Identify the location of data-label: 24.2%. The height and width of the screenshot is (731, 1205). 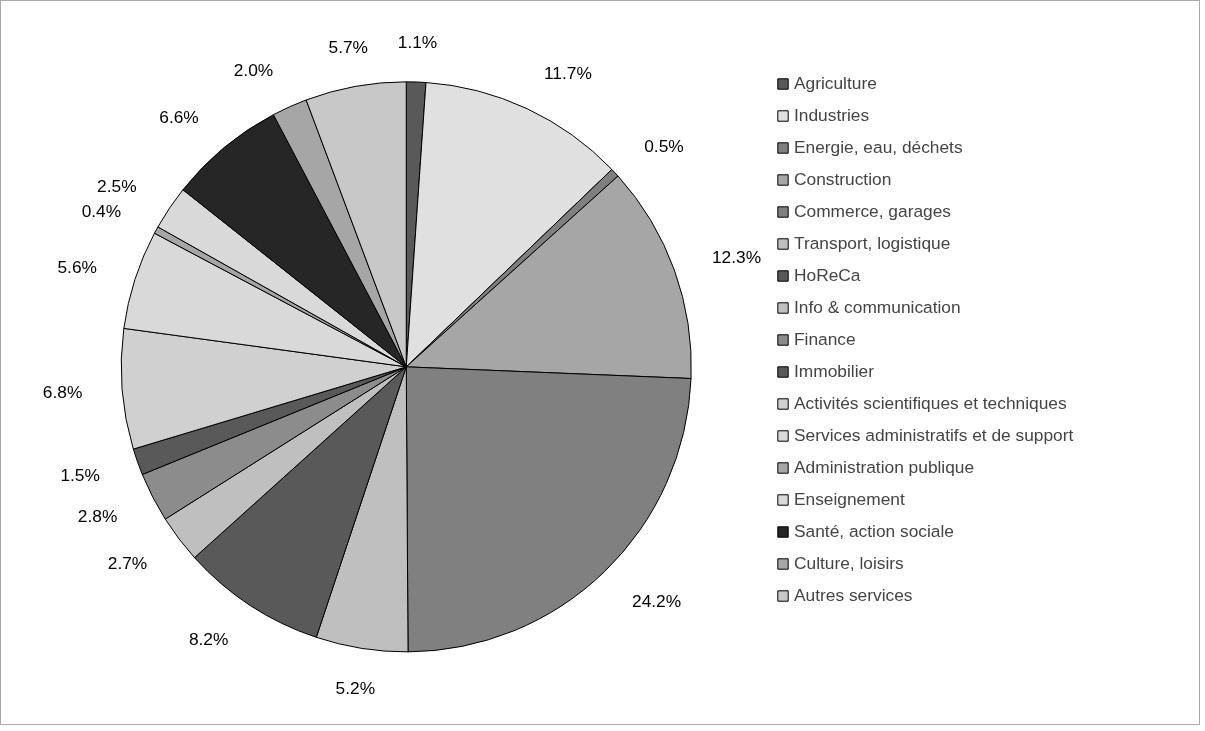
(657, 600).